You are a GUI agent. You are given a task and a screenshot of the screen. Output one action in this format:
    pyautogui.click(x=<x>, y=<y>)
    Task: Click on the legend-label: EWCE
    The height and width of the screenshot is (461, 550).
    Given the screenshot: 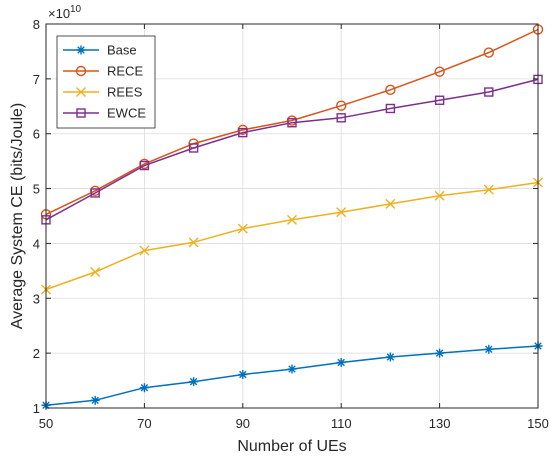 What is the action you would take?
    pyautogui.click(x=126, y=113)
    